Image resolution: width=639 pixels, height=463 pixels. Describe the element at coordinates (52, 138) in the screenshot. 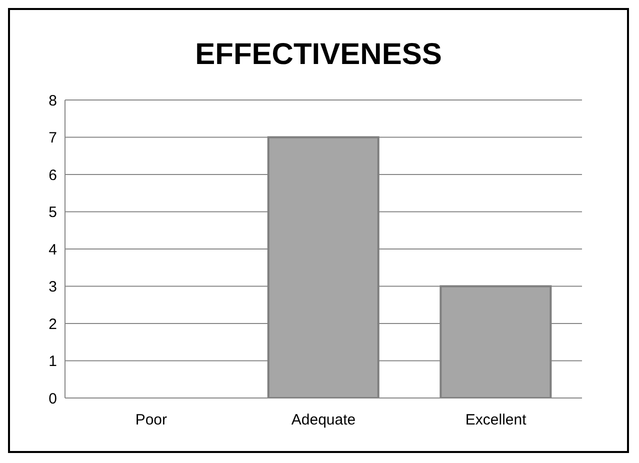

I see `y-tick-label: 7` at that location.